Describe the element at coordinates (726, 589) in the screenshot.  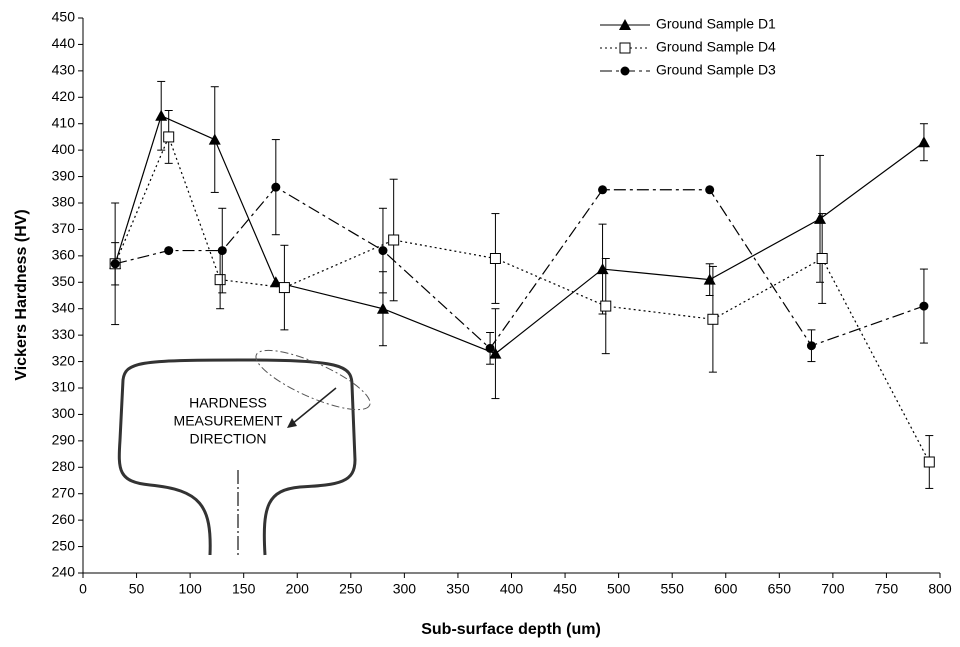
I see `x-tick-label: 600` at that location.